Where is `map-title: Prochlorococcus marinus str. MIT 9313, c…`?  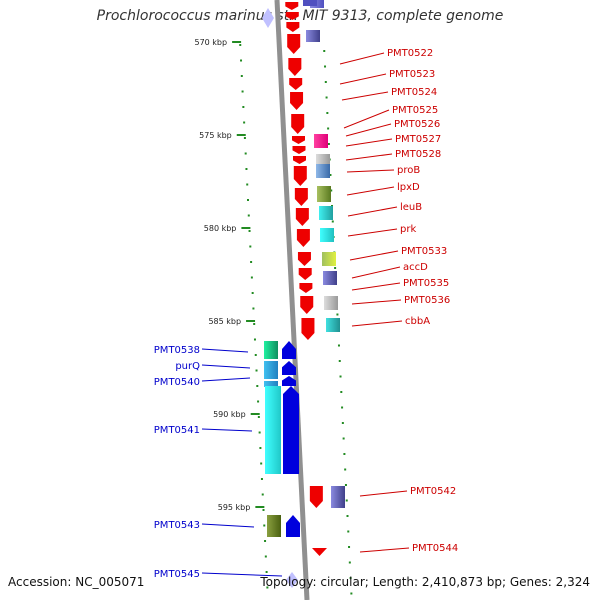
map-title: Prochlorococcus marinus str. MIT 9313, c… is located at coordinates (300, 16).